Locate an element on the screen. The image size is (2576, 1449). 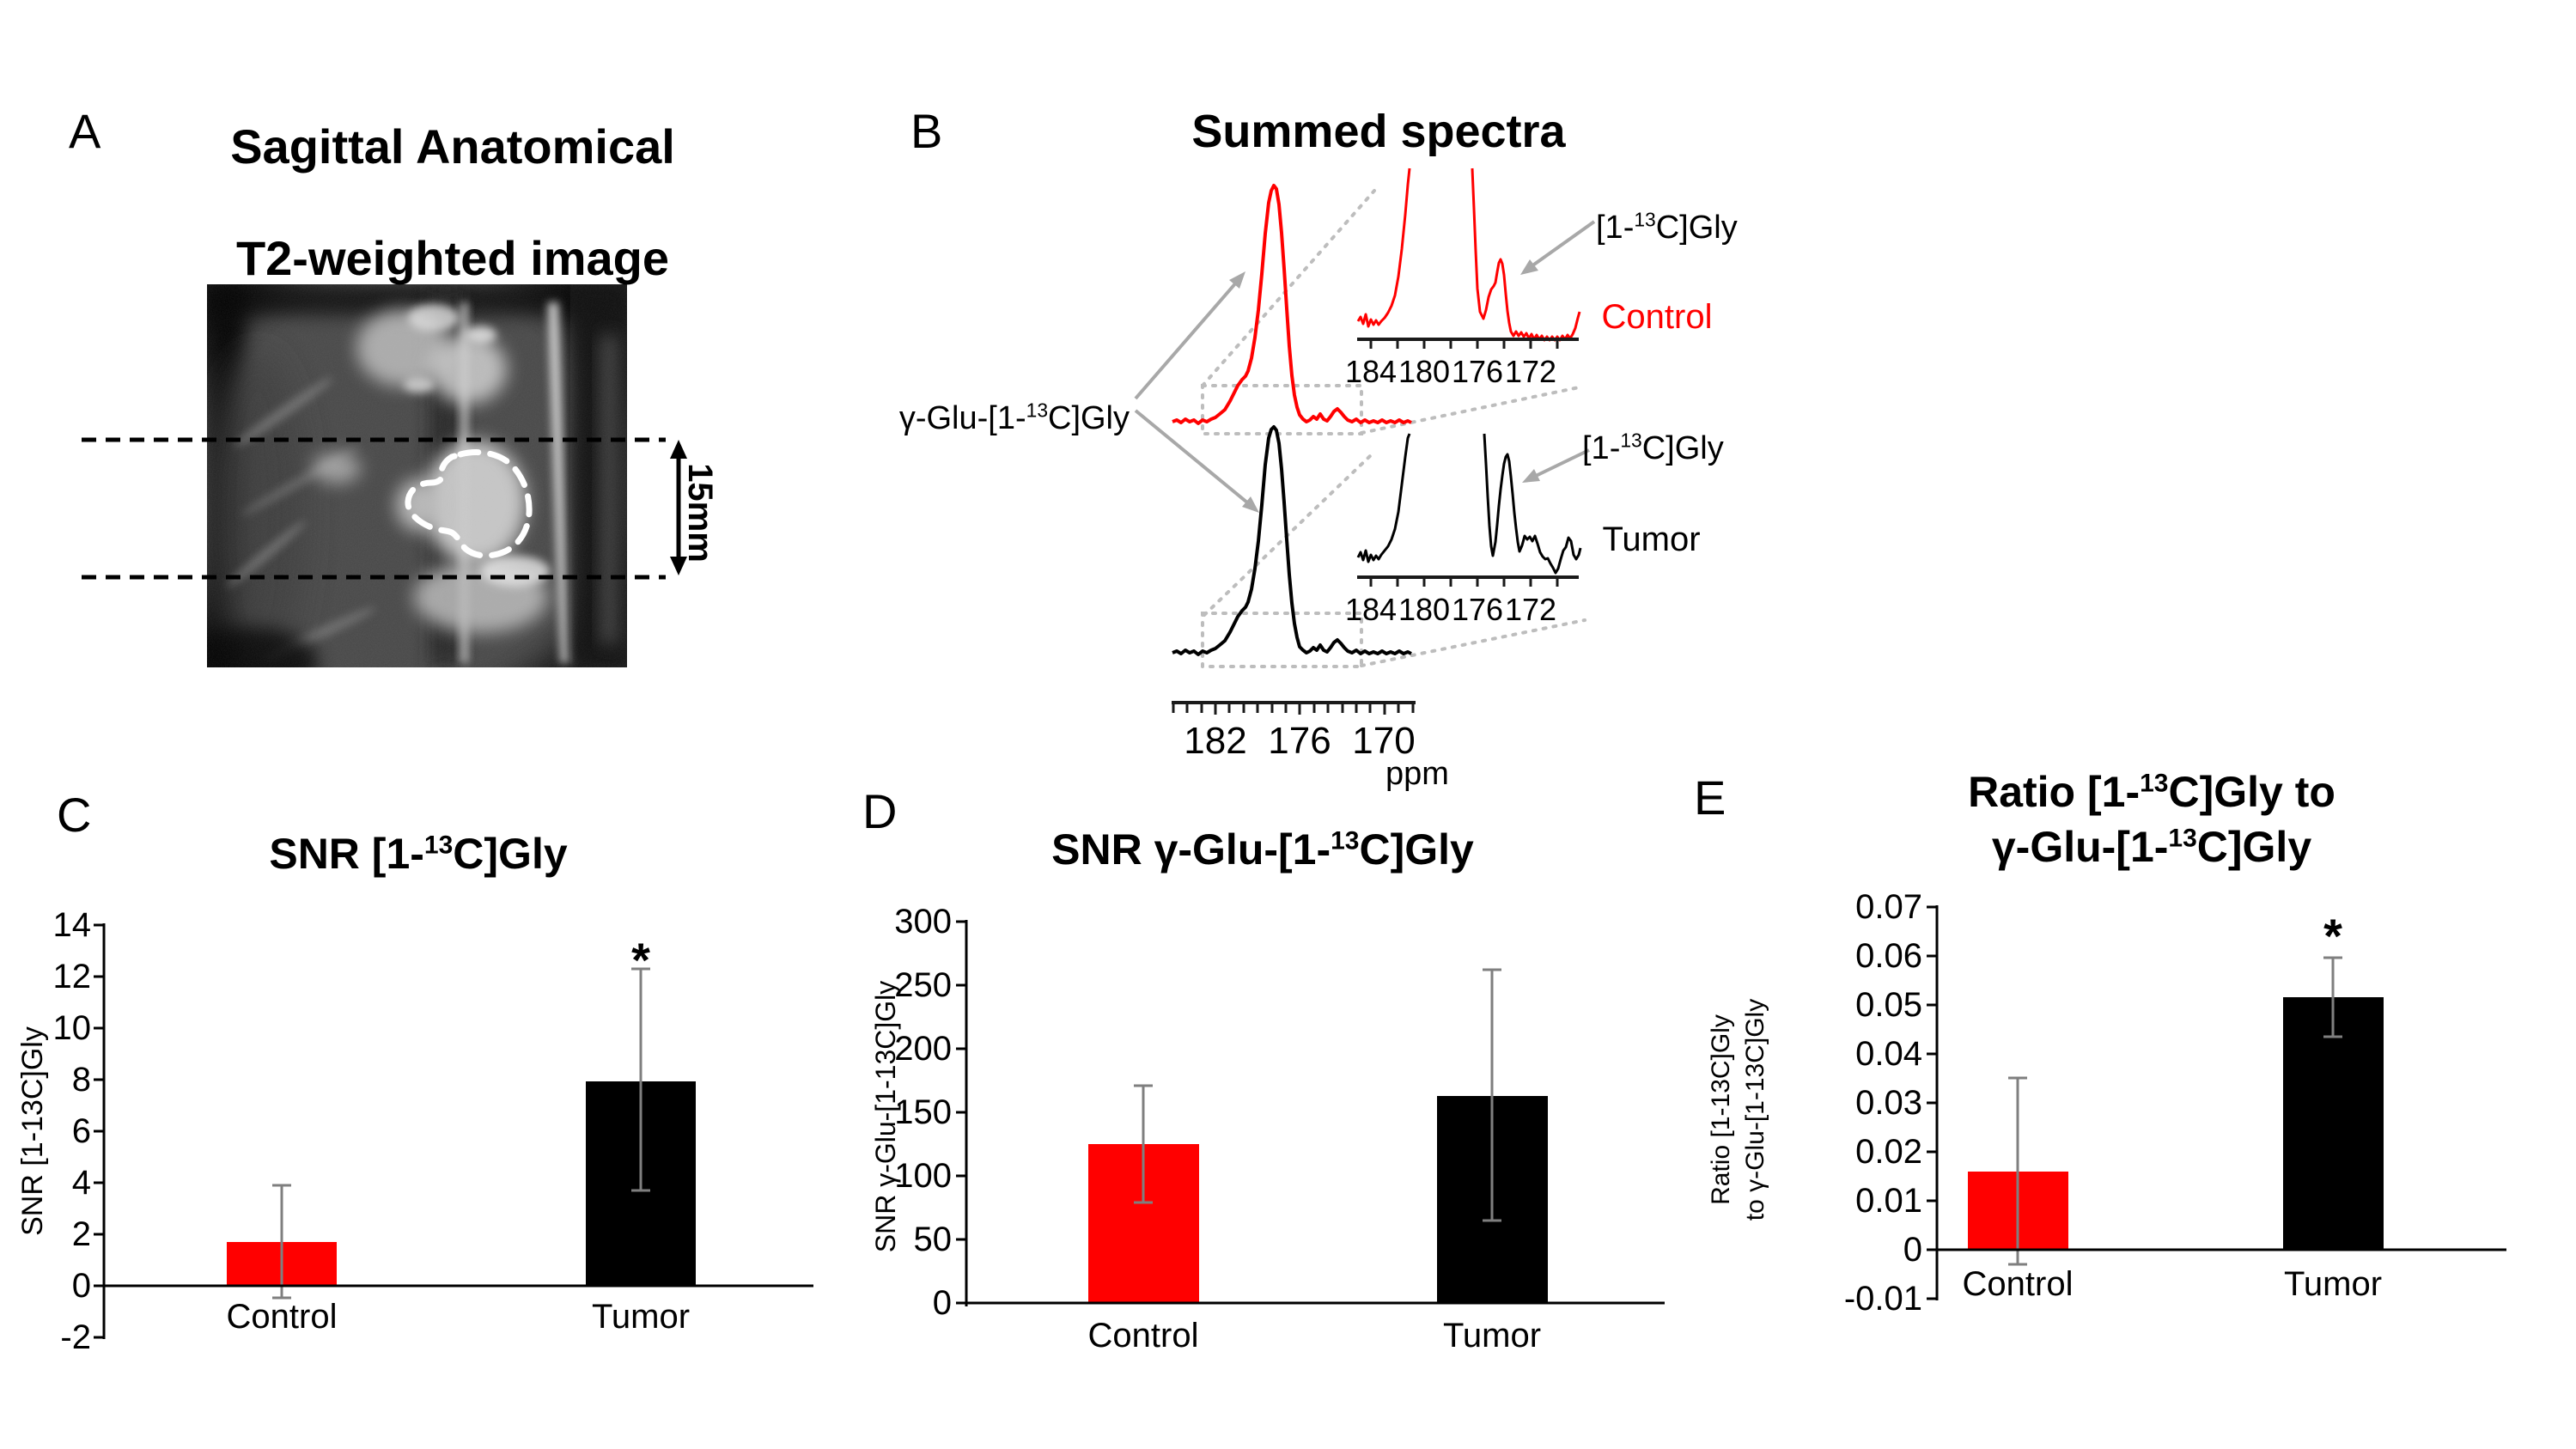
ppm-tick: 170 is located at coordinates (1384, 741).